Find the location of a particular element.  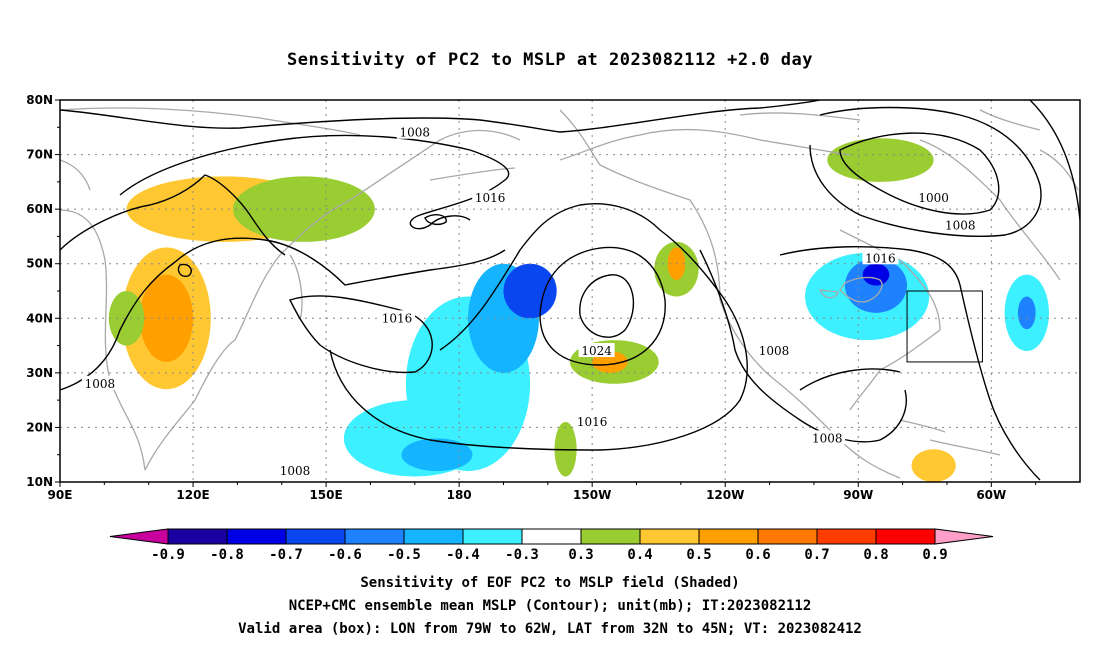

colorbar-label: 0.9 is located at coordinates (934, 555).